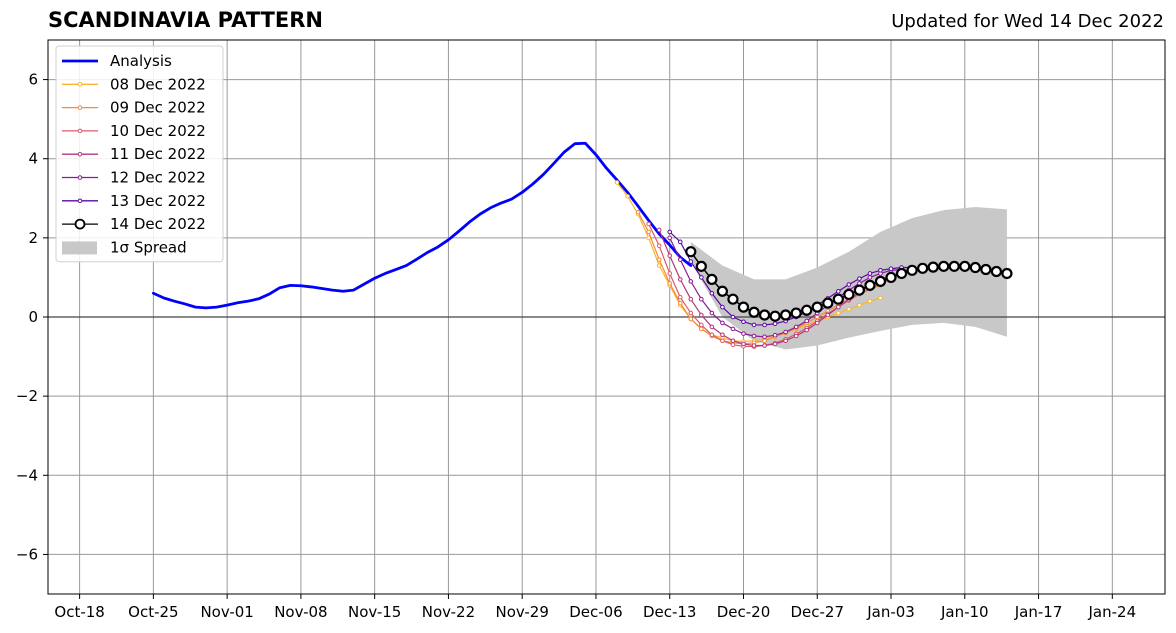  What do you see at coordinates (134, 224) in the screenshot?
I see `legend-item: 14 Dec 2022` at bounding box center [134, 224].